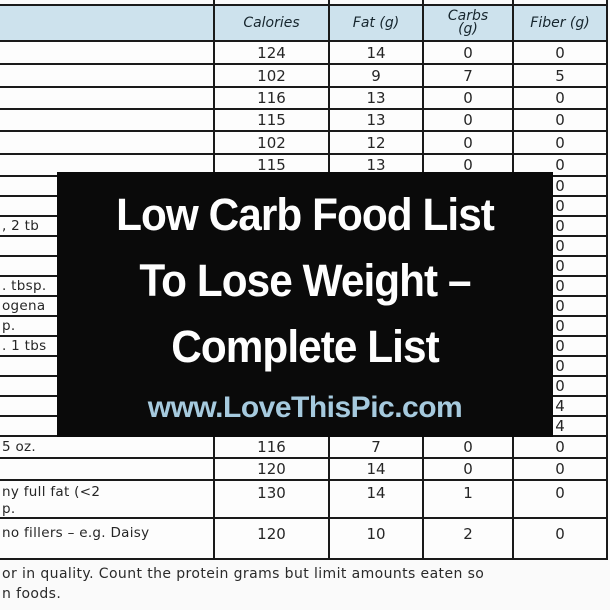 This screenshot has width=610, height=610. I want to click on cell-food: . 1 tbs, so click(24, 346).